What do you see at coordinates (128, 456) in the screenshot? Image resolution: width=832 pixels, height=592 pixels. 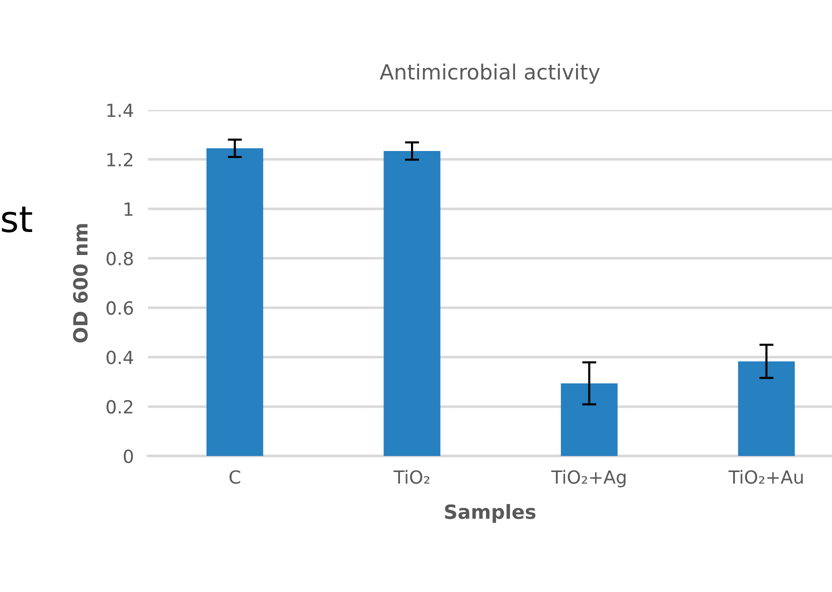 I see `y-tick-label: 0` at bounding box center [128, 456].